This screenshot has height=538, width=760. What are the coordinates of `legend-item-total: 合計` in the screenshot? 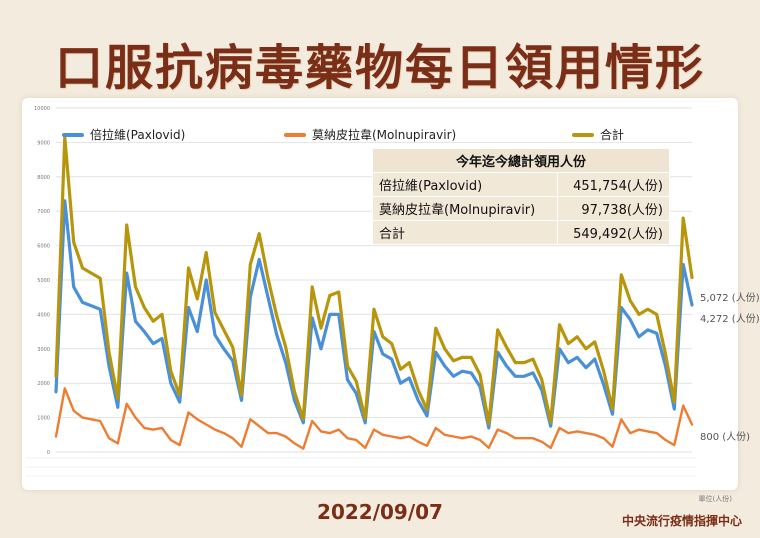 It's located at (598, 134).